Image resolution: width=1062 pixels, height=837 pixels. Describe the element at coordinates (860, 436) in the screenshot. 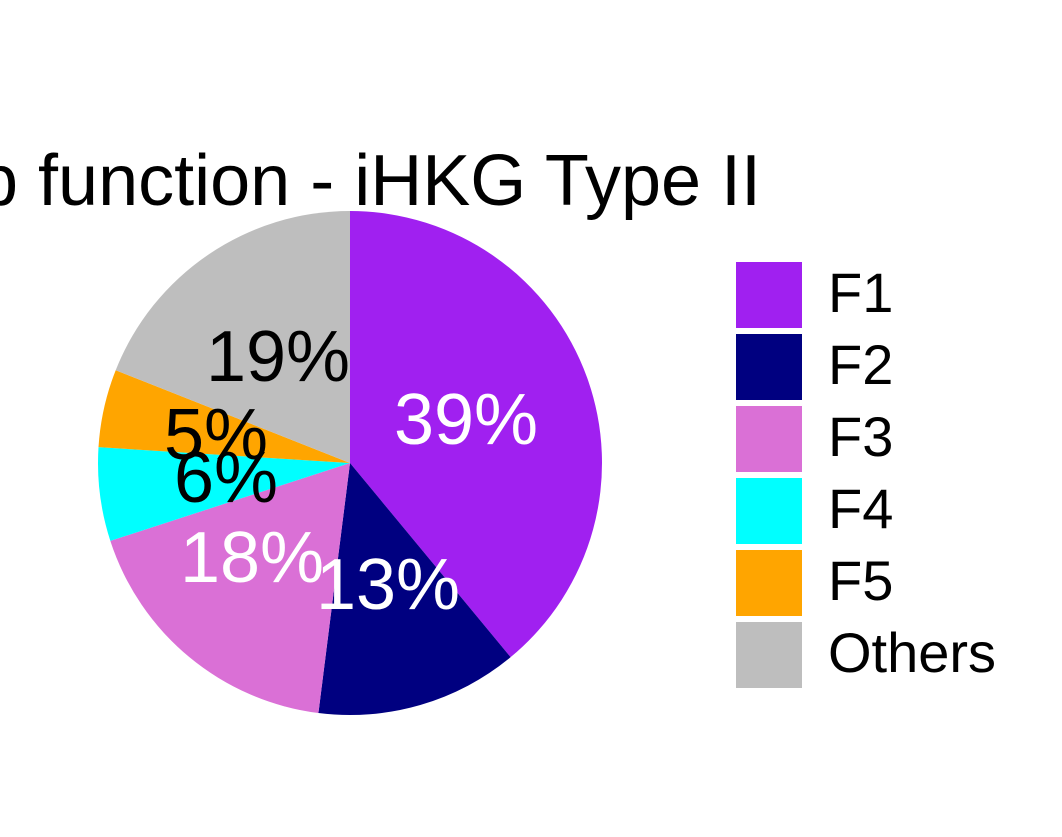

I see `legend-label-f3: F3` at that location.